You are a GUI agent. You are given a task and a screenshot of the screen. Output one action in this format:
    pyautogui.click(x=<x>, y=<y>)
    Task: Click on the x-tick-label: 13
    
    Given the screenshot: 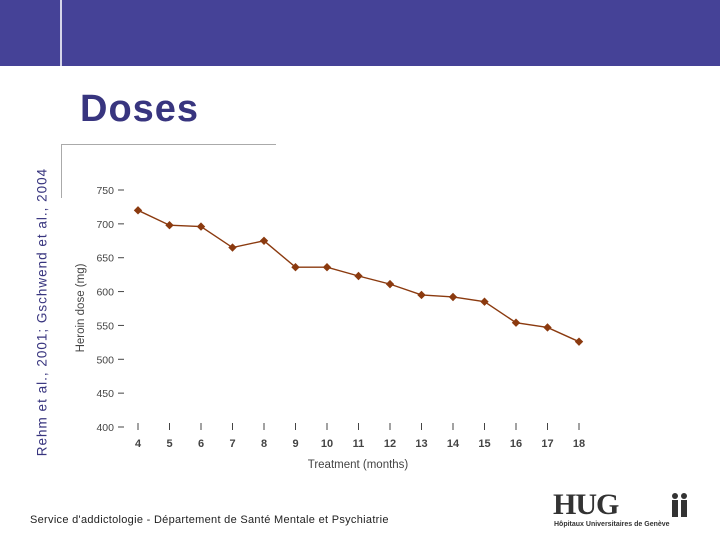 What is the action you would take?
    pyautogui.click(x=421, y=444)
    